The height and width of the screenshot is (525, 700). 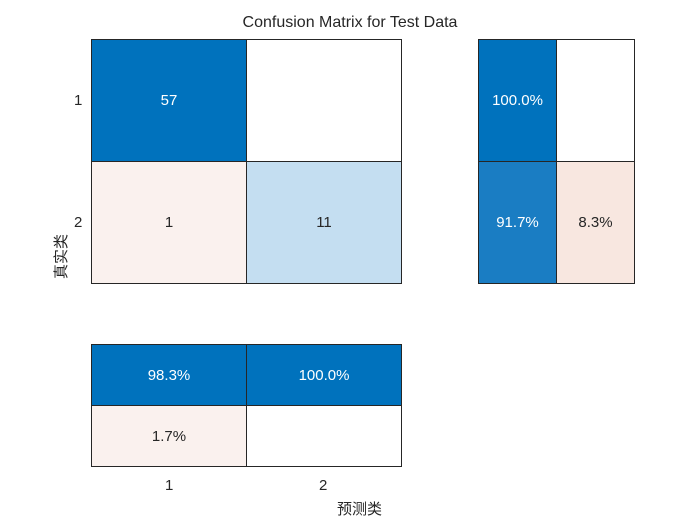 I want to click on x-axis-label: 预测类, so click(x=360, y=509).